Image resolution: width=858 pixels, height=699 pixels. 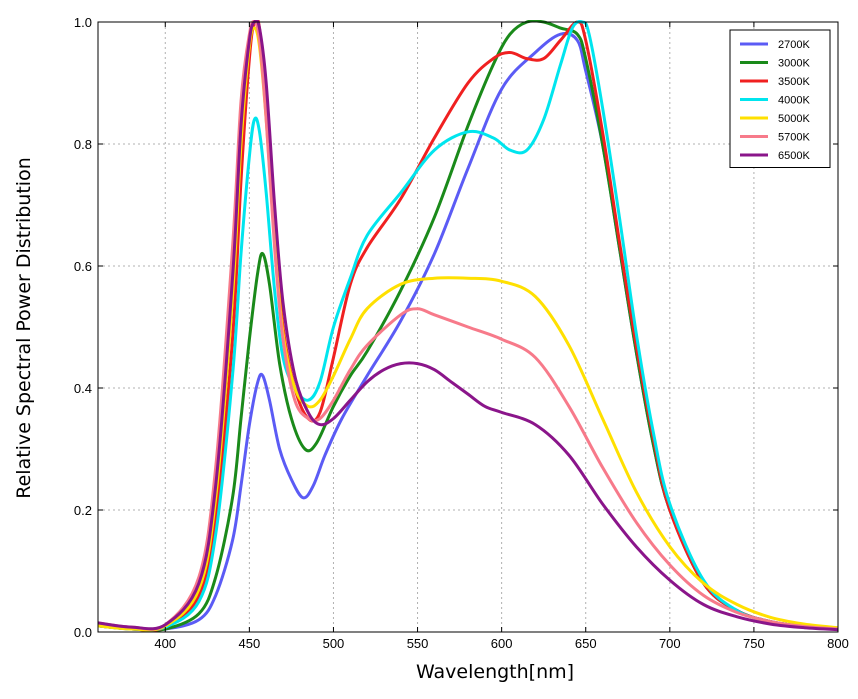 What do you see at coordinates (83, 144) in the screenshot?
I see `y-tick-label: 0.8` at bounding box center [83, 144].